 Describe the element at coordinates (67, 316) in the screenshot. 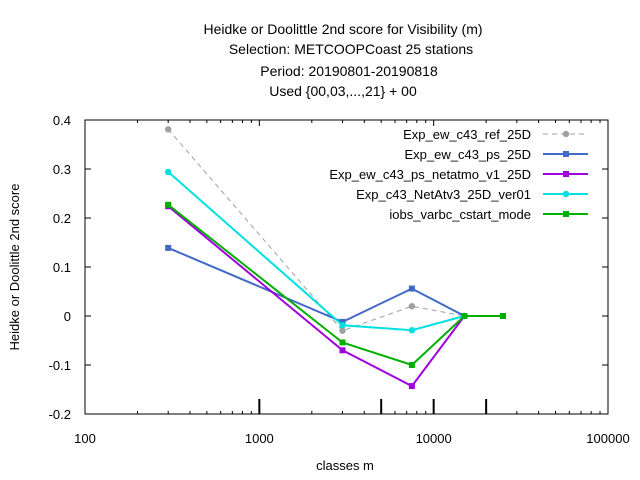

I see `y-tick-label: 0` at that location.